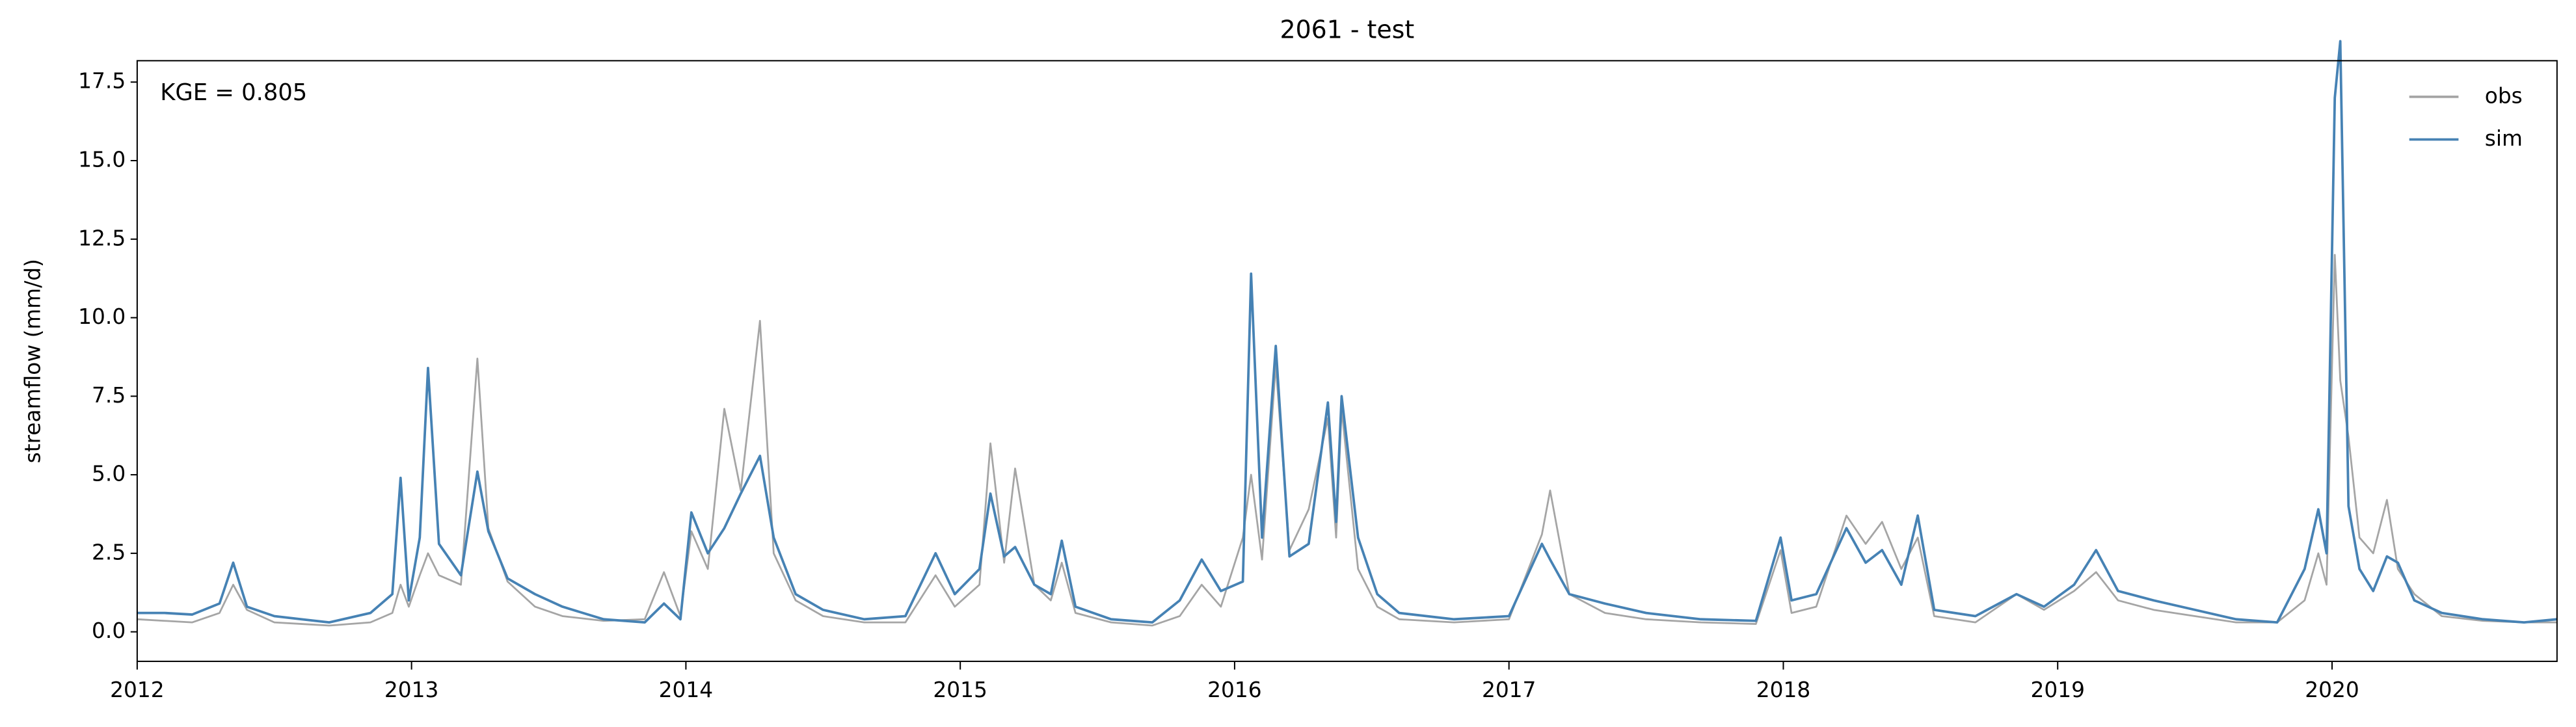  What do you see at coordinates (102, 316) in the screenshot?
I see `y-tick-label: 10.0` at bounding box center [102, 316].